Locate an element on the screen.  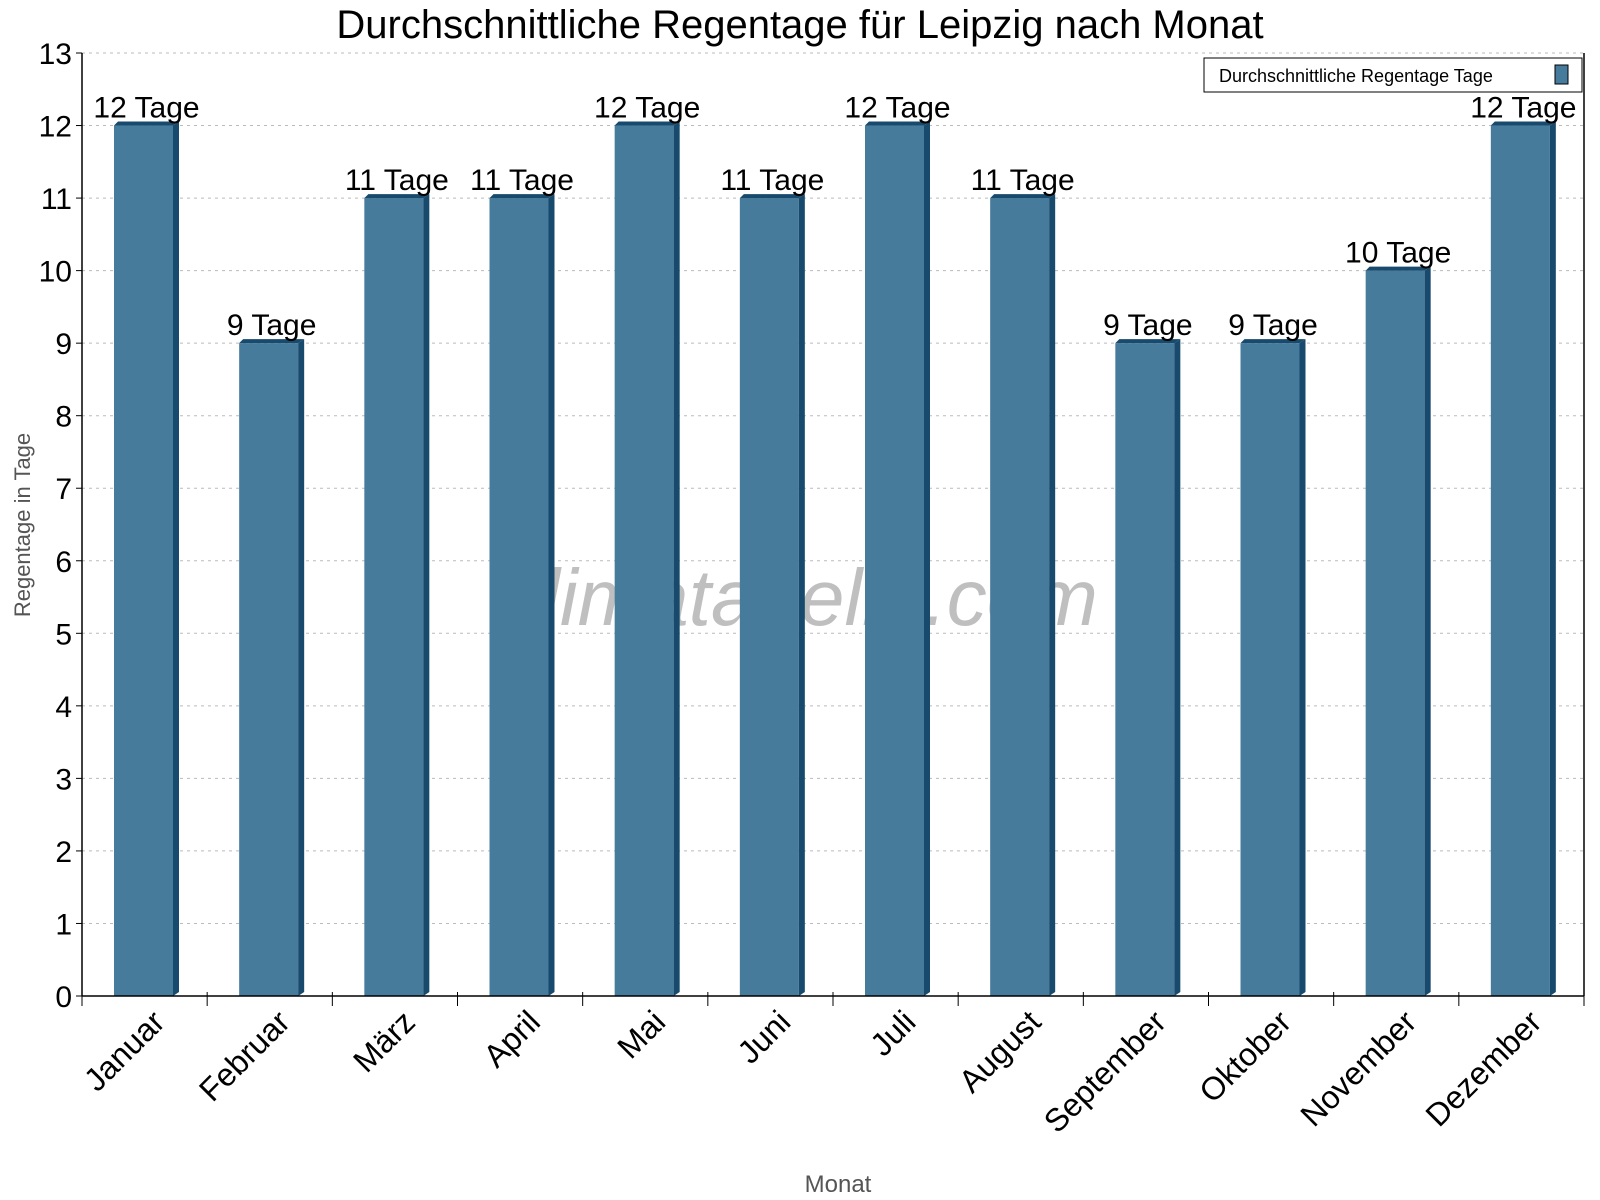
x-tick-label: Februar is located at coordinates (244, 1055).